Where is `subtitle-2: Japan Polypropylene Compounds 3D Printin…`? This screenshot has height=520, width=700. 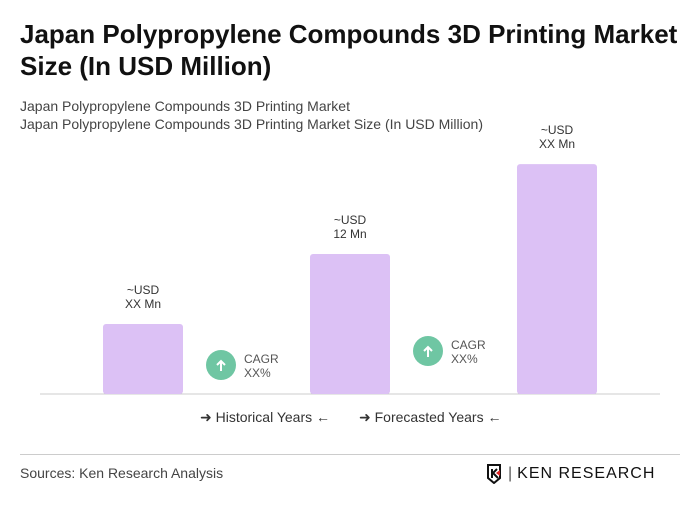
subtitle-2: Japan Polypropylene Compounds 3D Printin… is located at coordinates (251, 124).